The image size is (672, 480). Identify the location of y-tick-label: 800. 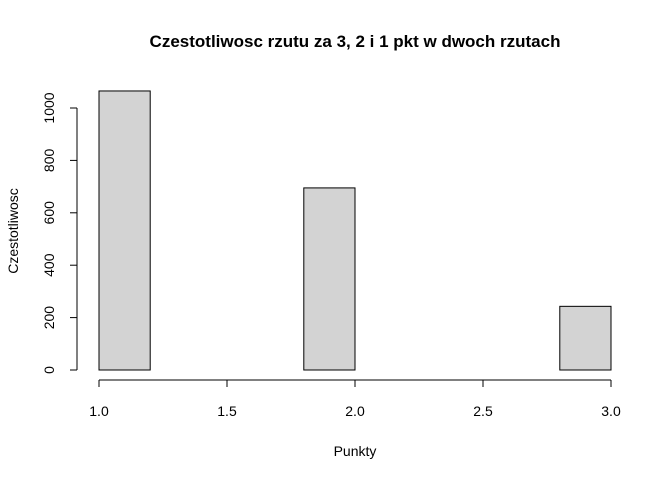
(49, 161).